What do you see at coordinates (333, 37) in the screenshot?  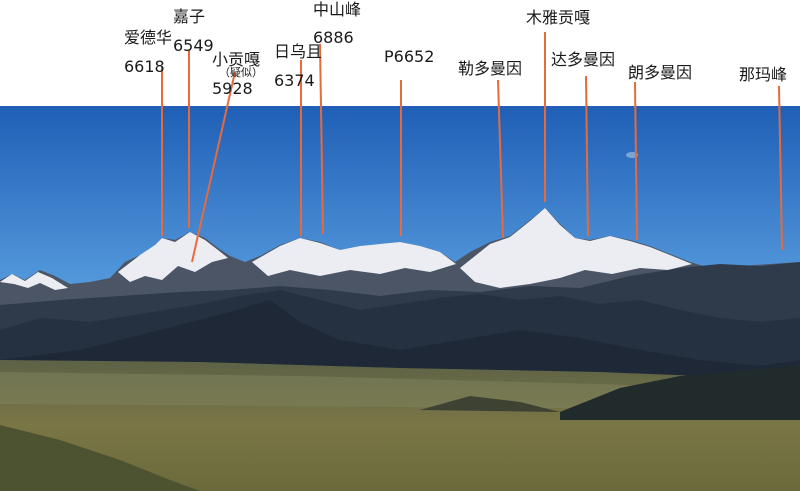 I see `label-zhongshanfeng-elevation: 6886` at bounding box center [333, 37].